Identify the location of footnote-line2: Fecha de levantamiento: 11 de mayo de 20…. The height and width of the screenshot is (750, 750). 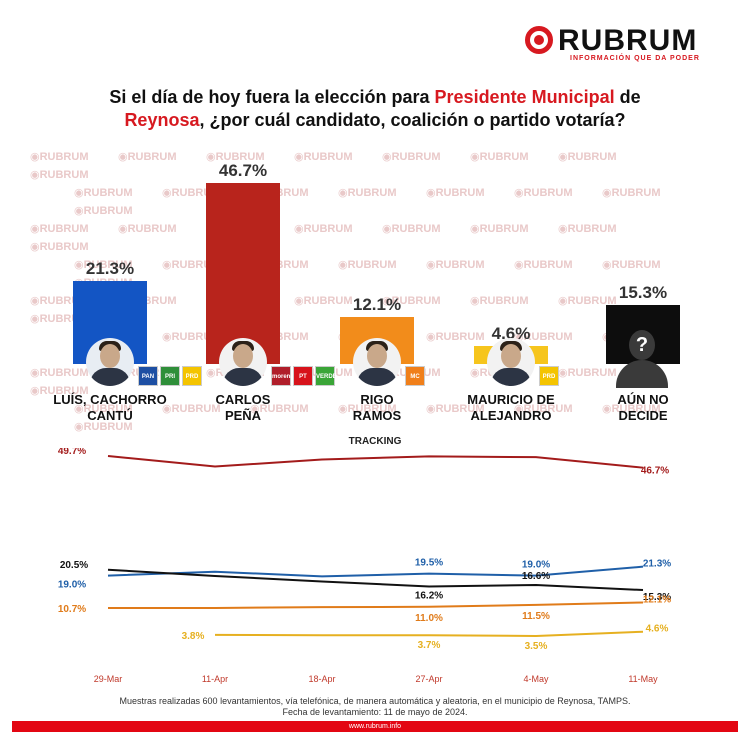
(375, 712).